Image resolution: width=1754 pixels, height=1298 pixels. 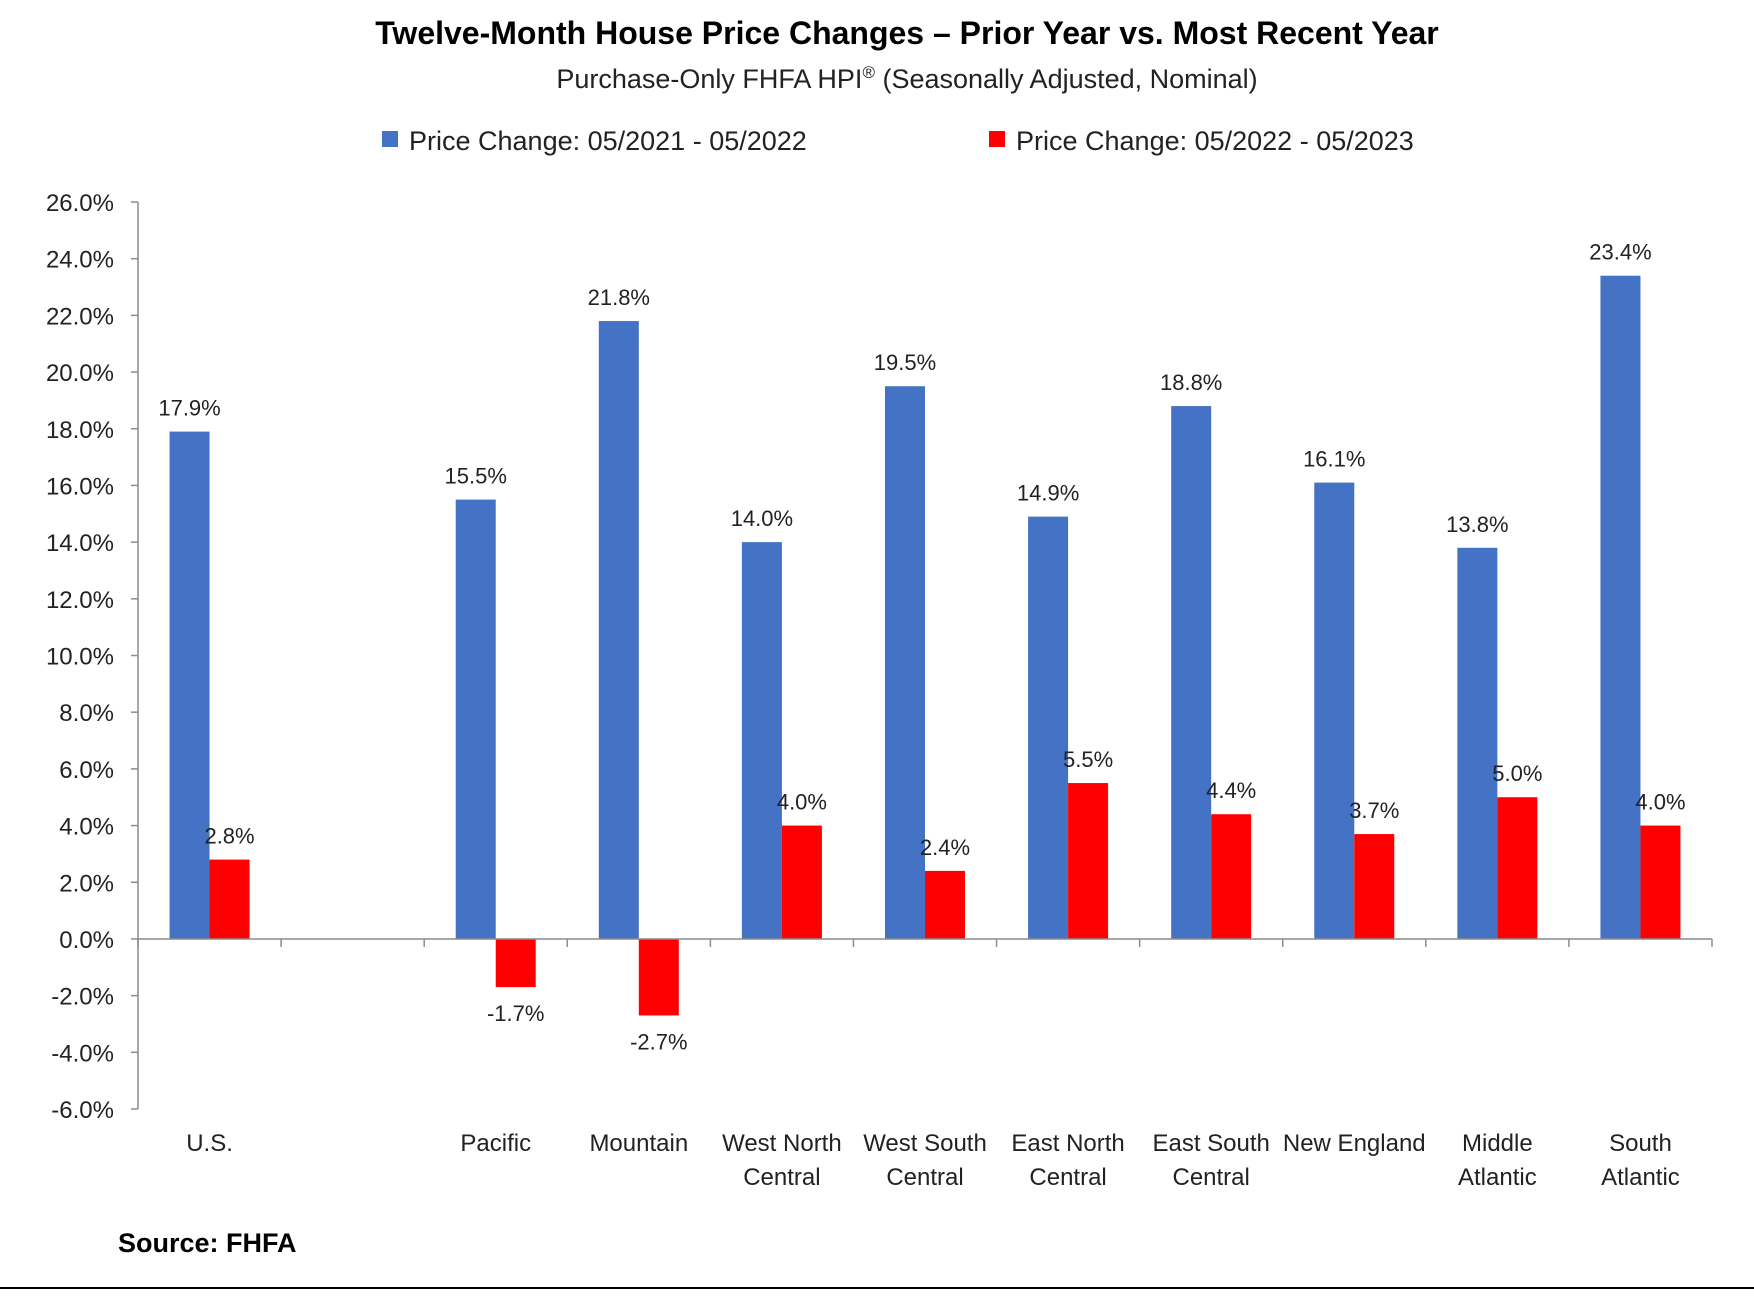 What do you see at coordinates (1374, 810) in the screenshot?
I see `data-label: 3.7%` at bounding box center [1374, 810].